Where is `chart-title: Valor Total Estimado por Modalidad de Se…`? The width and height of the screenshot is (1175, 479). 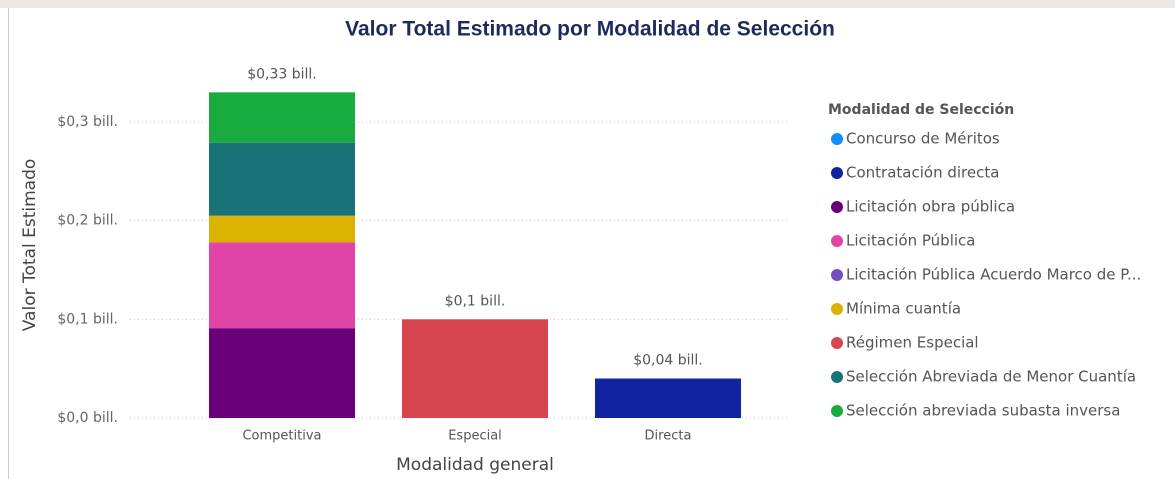
chart-title: Valor Total Estimado por Modalidad de Se… is located at coordinates (590, 29).